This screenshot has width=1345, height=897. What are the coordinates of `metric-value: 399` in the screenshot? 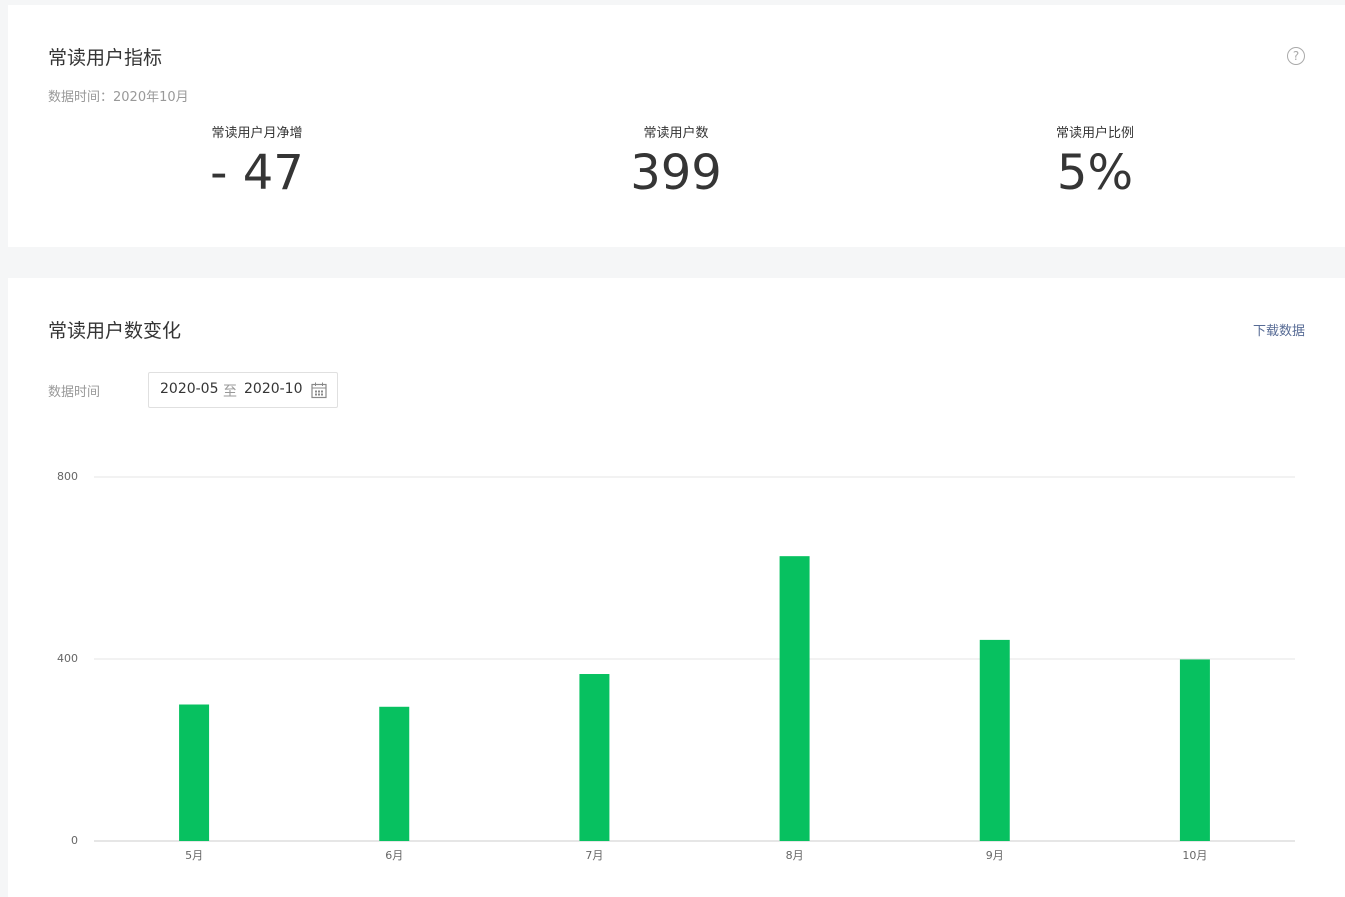 It's located at (676, 173).